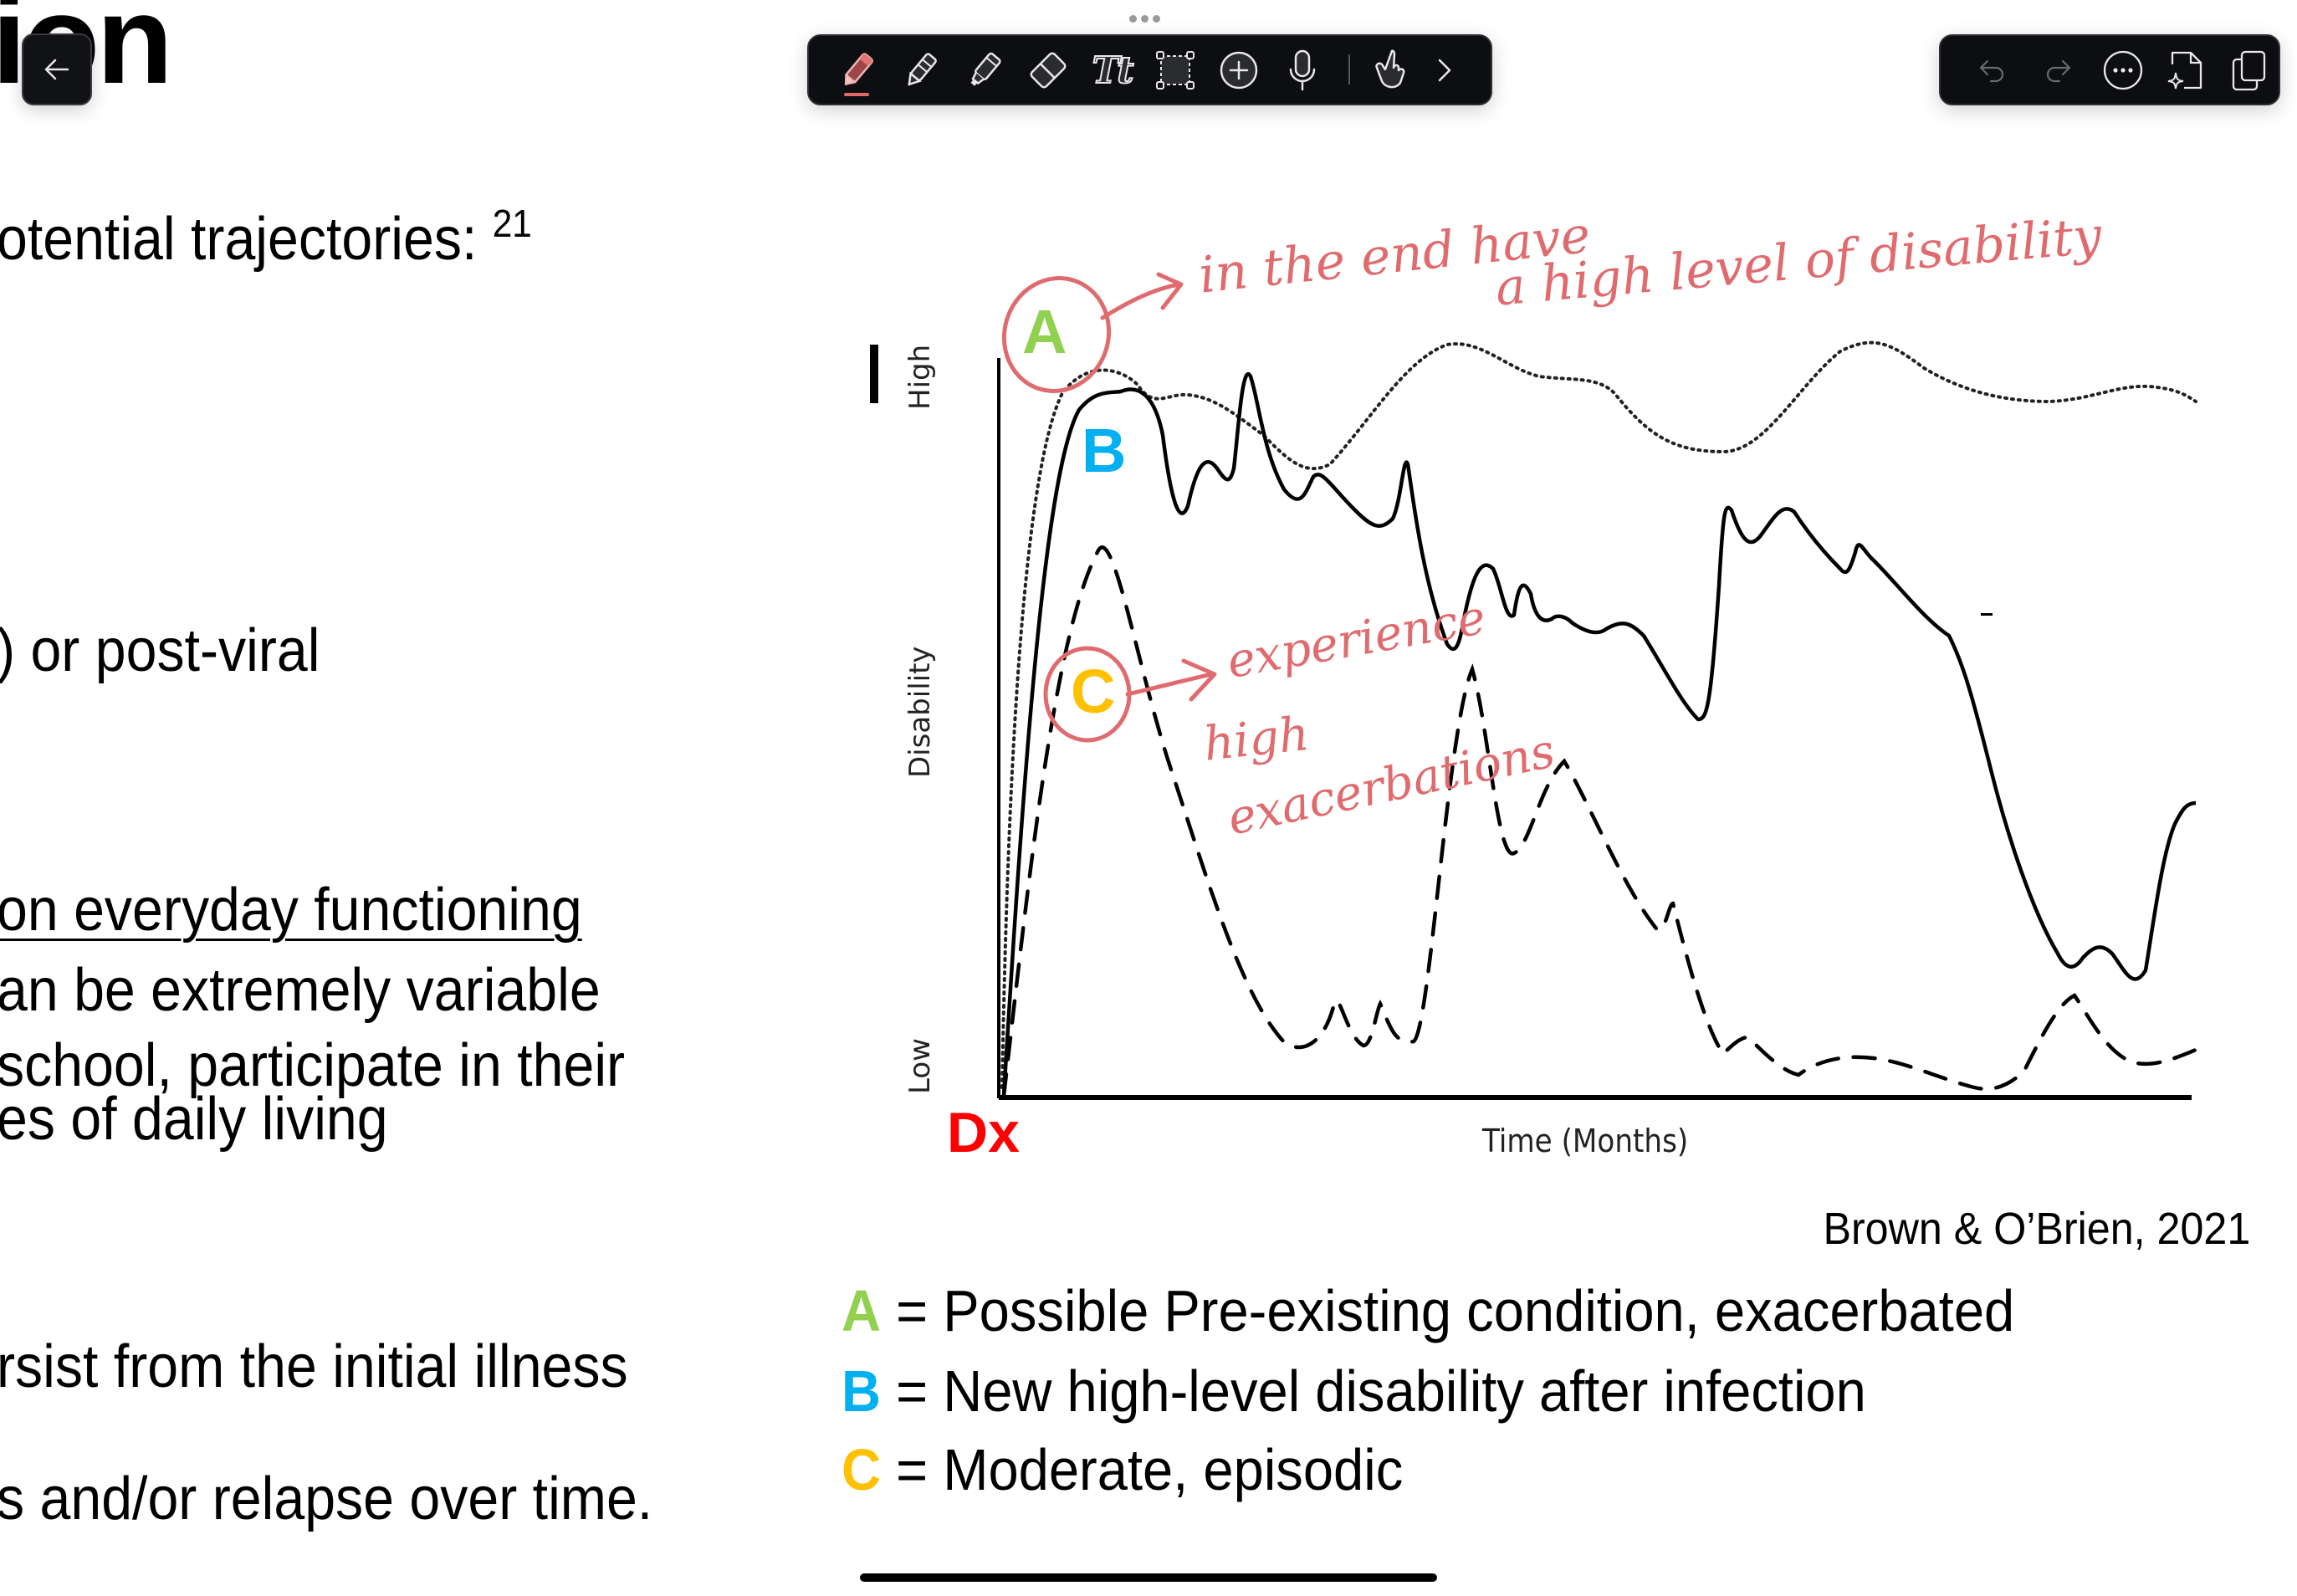 The image size is (2297, 1596). What do you see at coordinates (160, 651) in the screenshot?
I see `post-viral-line: ) or post-viral` at bounding box center [160, 651].